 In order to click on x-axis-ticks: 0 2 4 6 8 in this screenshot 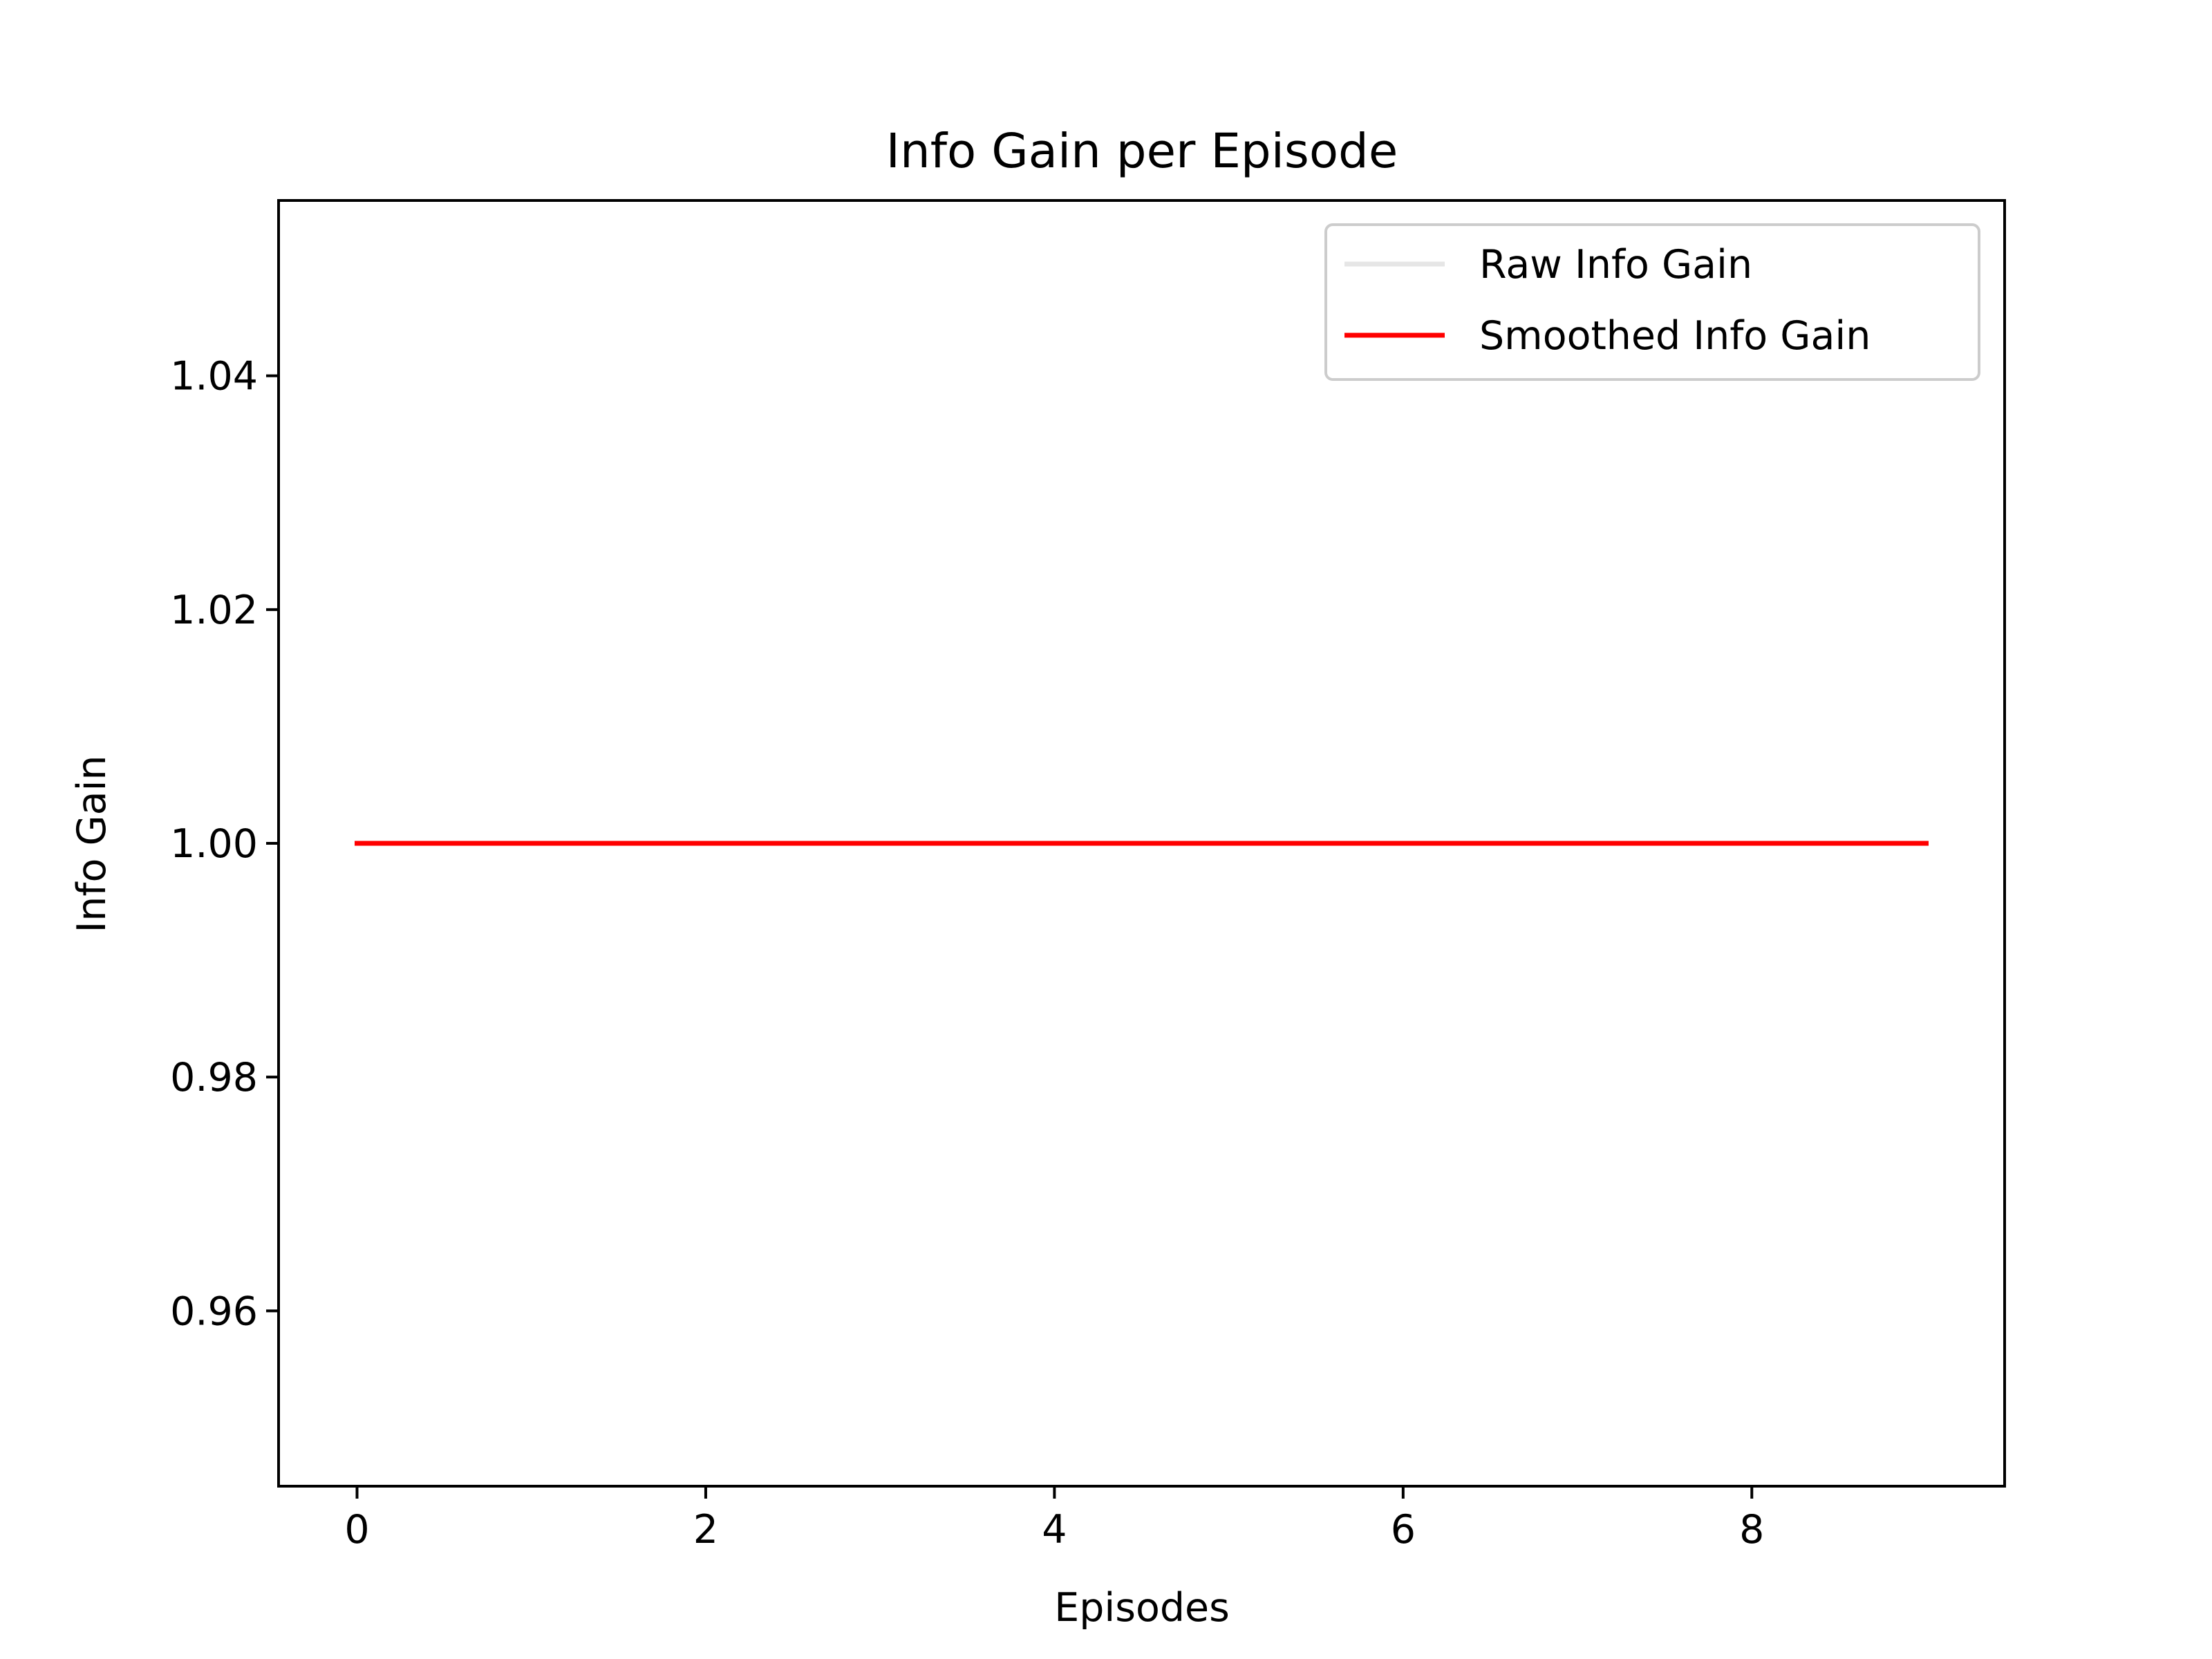, I will do `click(1054, 1520)`.